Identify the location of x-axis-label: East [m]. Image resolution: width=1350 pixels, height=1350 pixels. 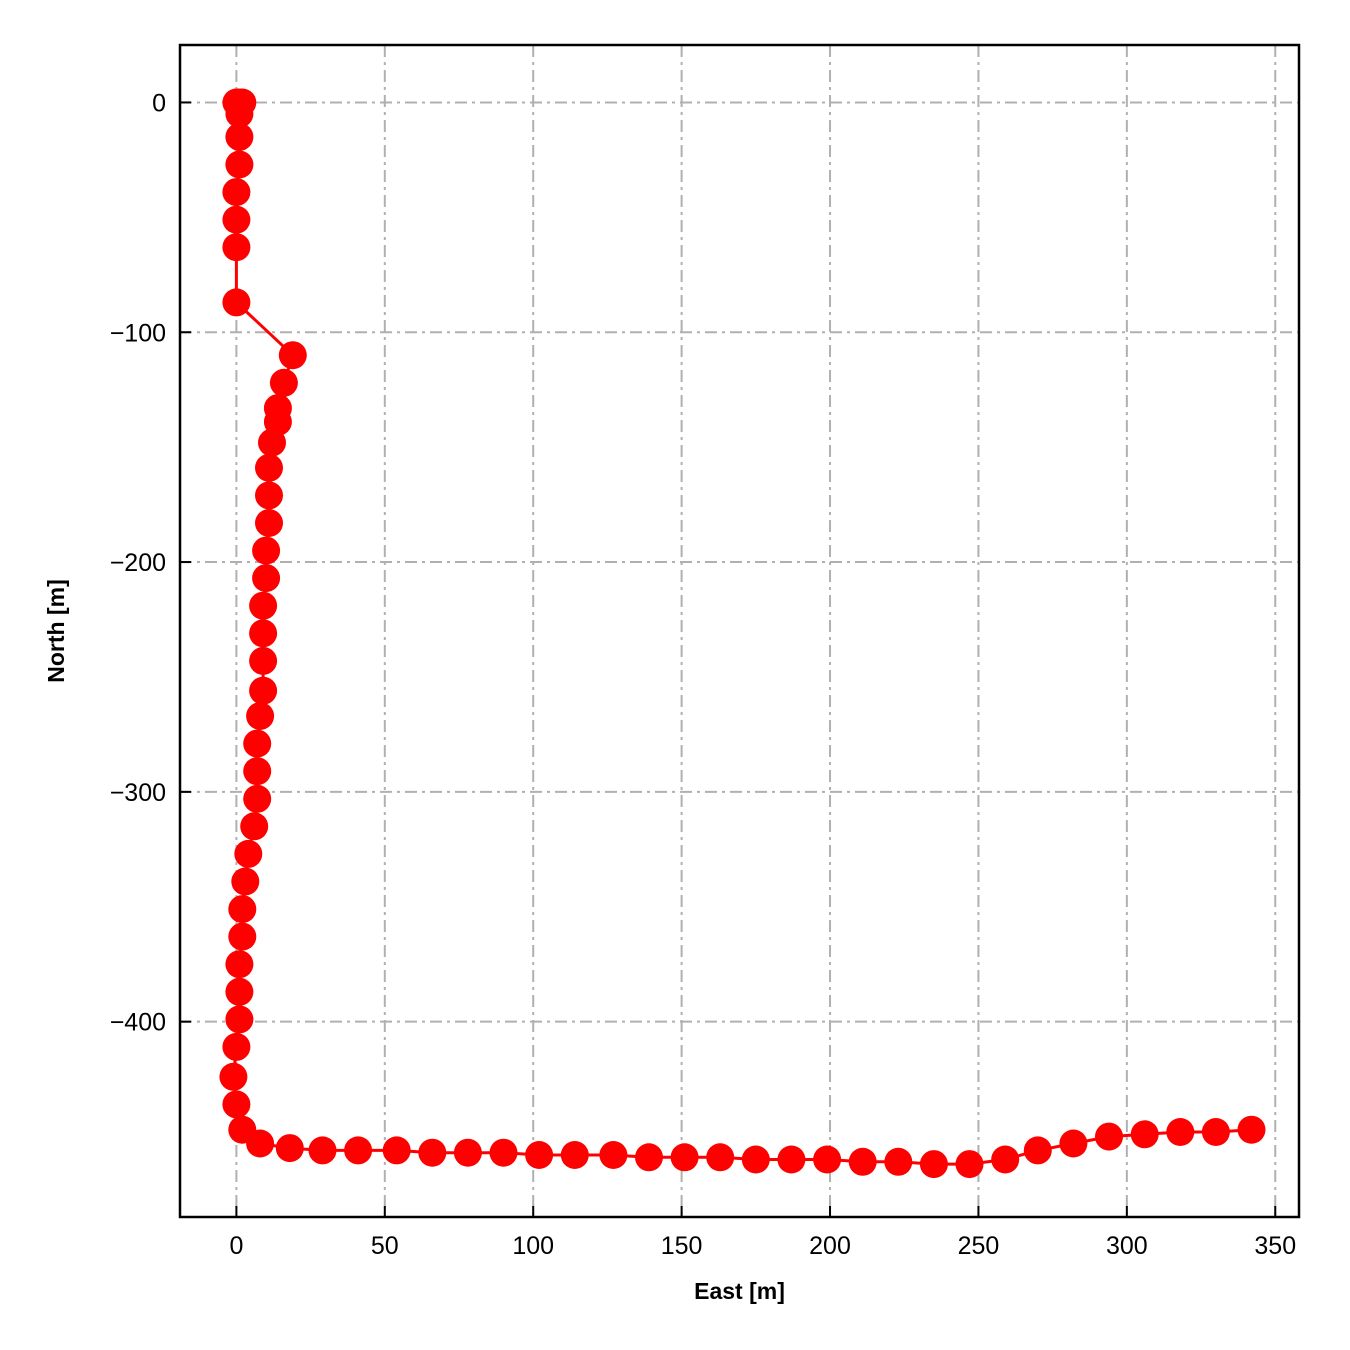
(739, 1291).